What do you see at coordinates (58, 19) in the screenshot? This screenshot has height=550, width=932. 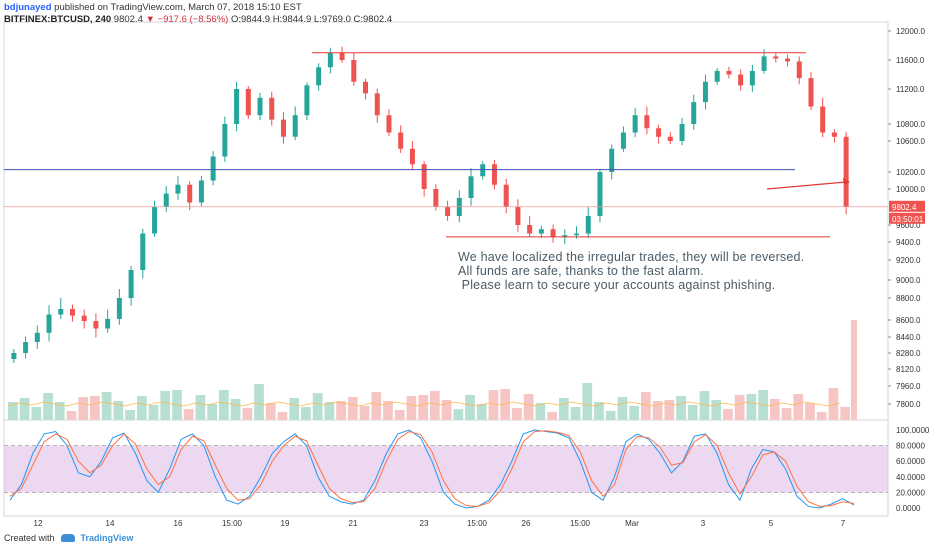 I see `symbol-label: BITFINEX:BTCUSD, 240` at bounding box center [58, 19].